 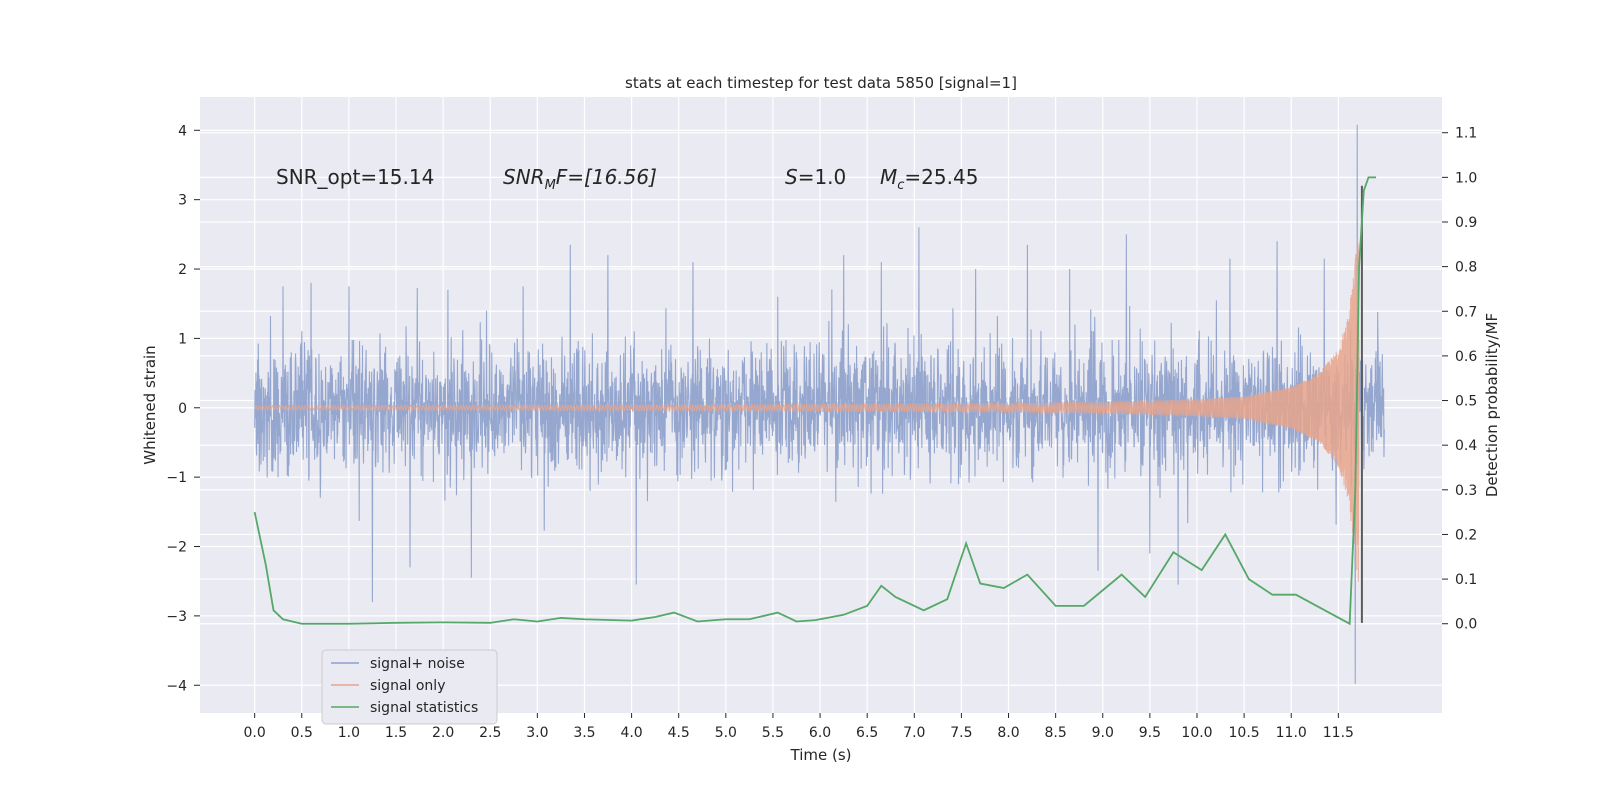 I want to click on y-right-tick-label: 0.3, so click(x=1466, y=491).